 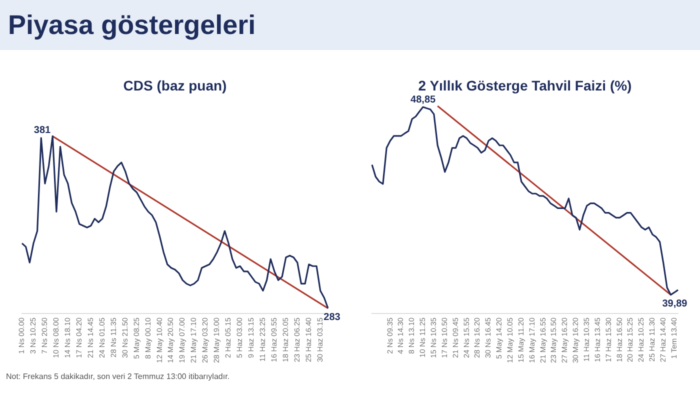 I want to click on chart-title: CDS (baz puan), so click(x=175, y=85).